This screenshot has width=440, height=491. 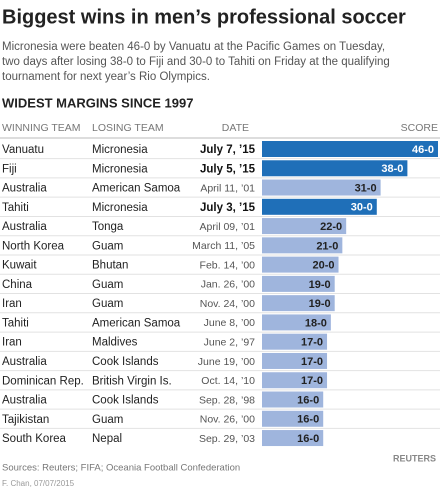 What do you see at coordinates (228, 285) in the screenshot?
I see `date: Jan. 26, ’00` at bounding box center [228, 285].